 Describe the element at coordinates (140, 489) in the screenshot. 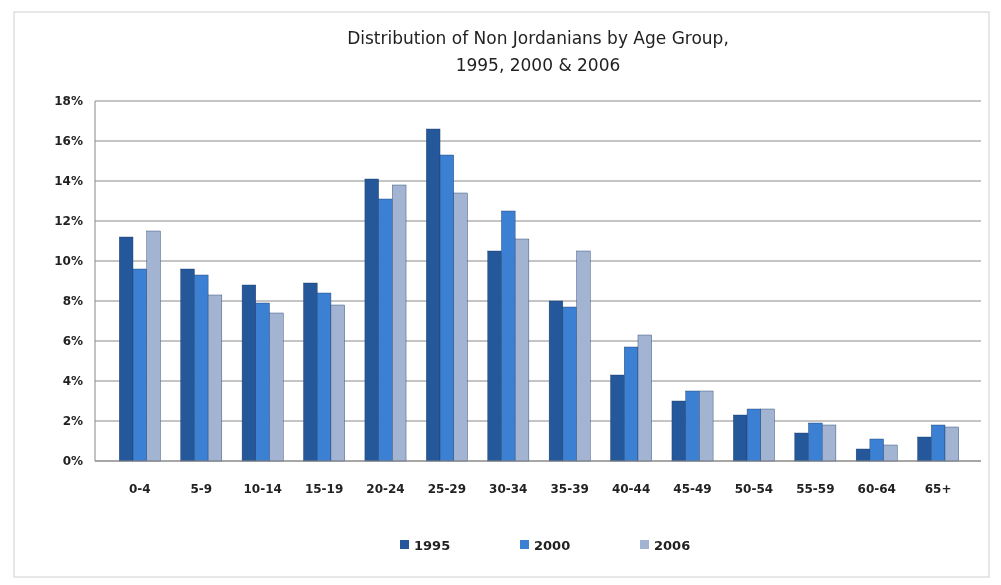

I see `x-tick-label: 0-4` at that location.